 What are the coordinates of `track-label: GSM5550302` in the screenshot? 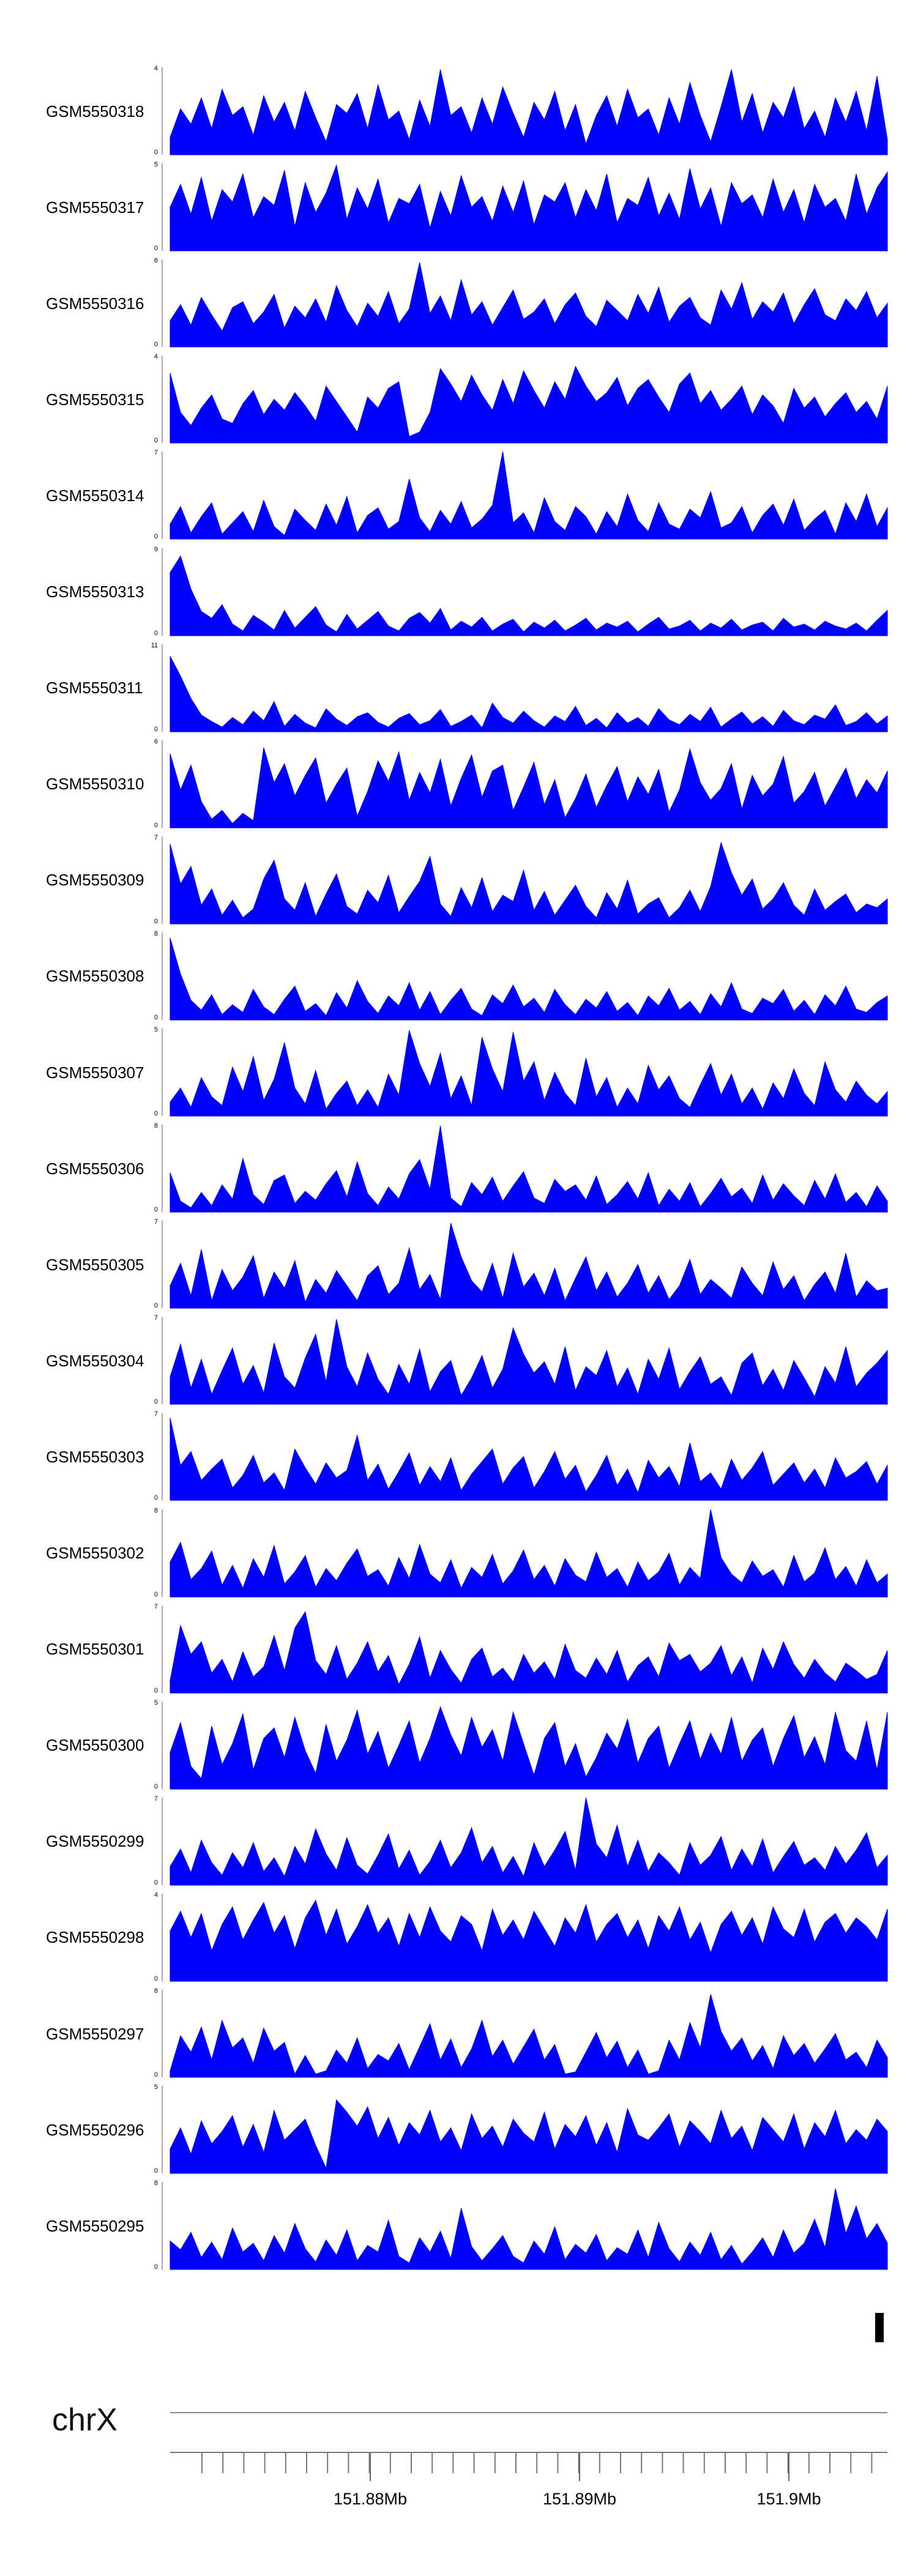 It's located at (95, 1553).